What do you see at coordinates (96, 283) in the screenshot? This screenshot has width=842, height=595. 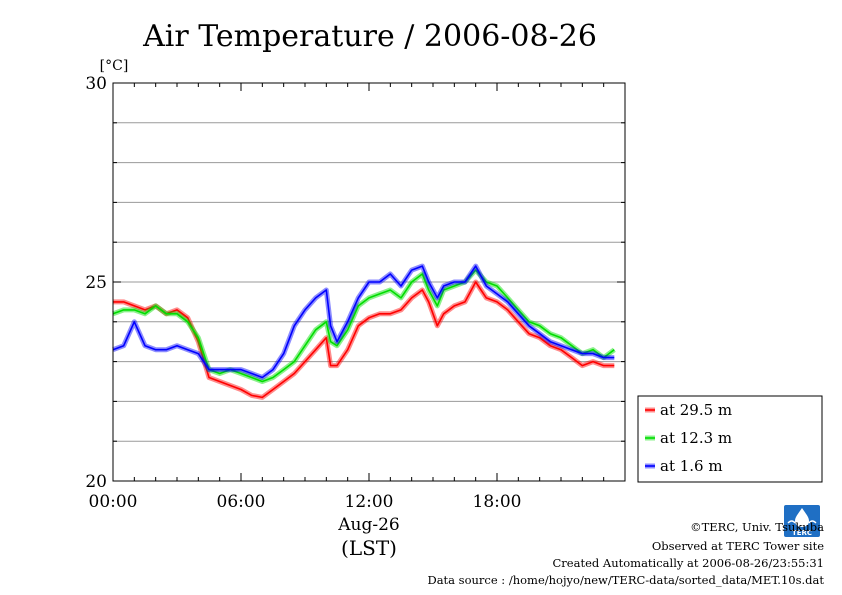 I see `y-tick-label: 25` at bounding box center [96, 283].